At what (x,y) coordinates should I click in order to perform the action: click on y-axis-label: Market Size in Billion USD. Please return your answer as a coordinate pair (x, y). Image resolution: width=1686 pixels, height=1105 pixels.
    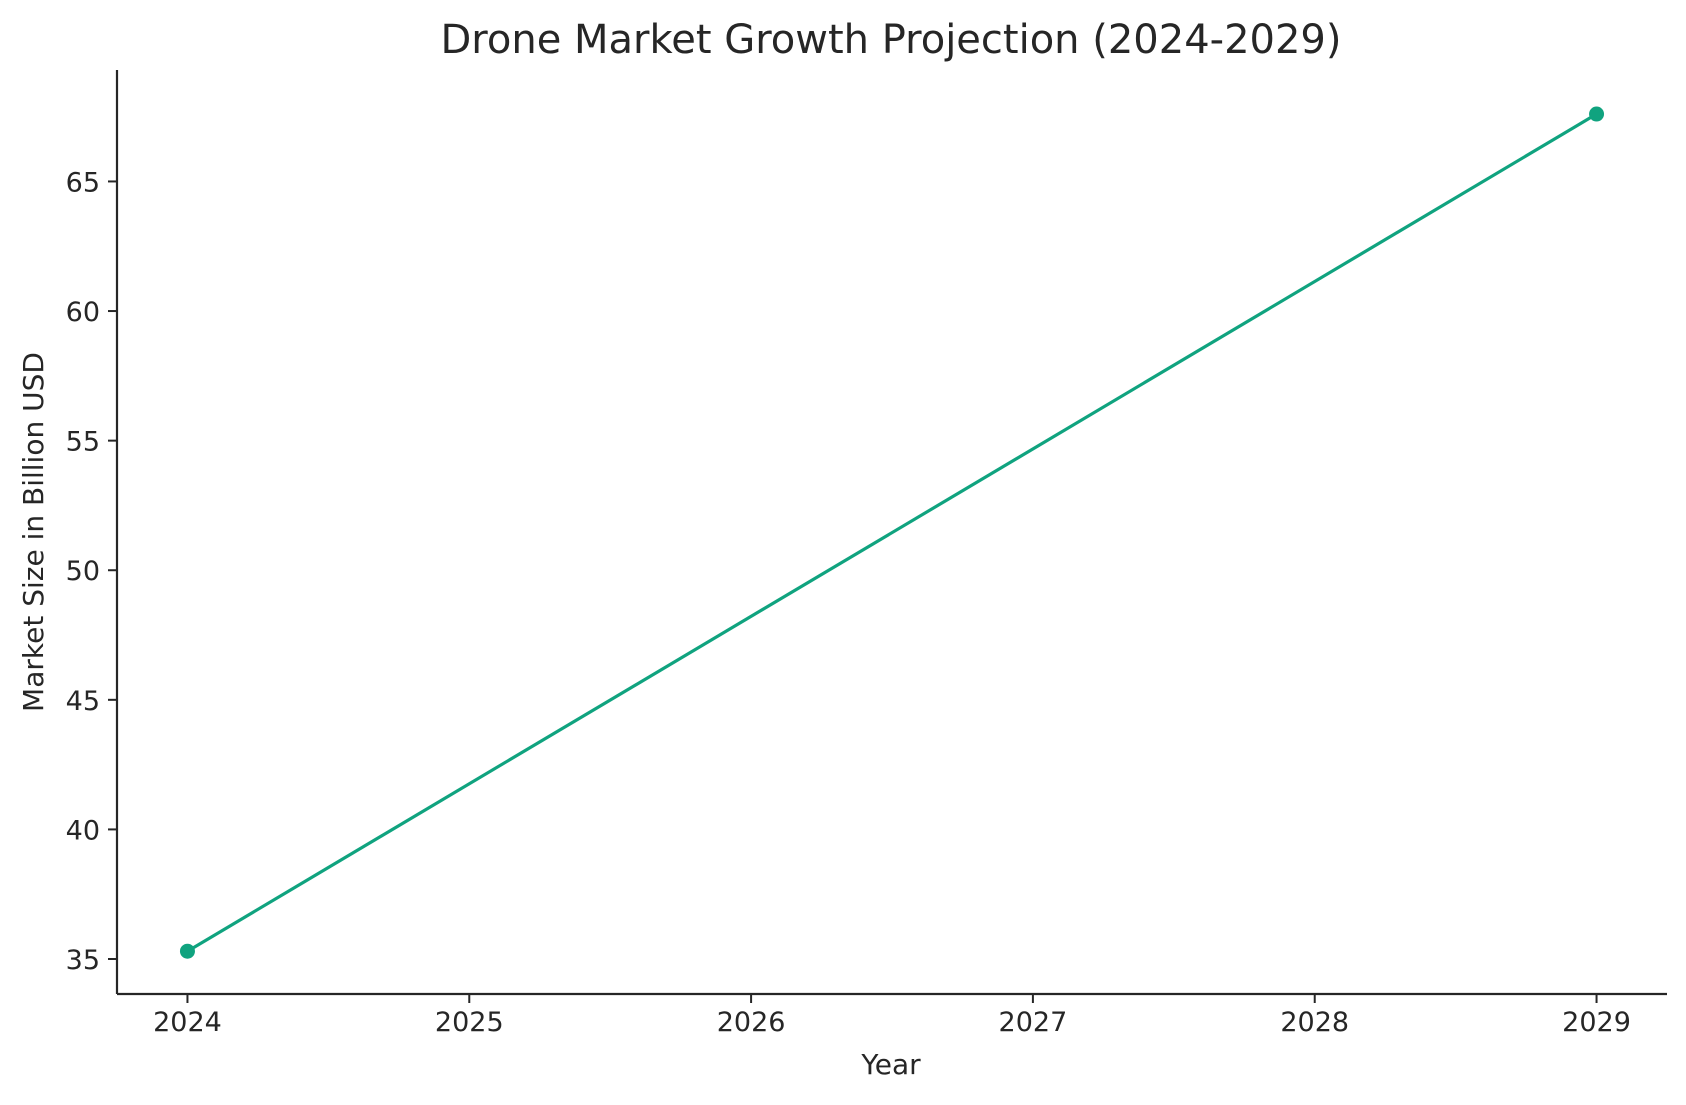
    Looking at the image, I should click on (33, 532).